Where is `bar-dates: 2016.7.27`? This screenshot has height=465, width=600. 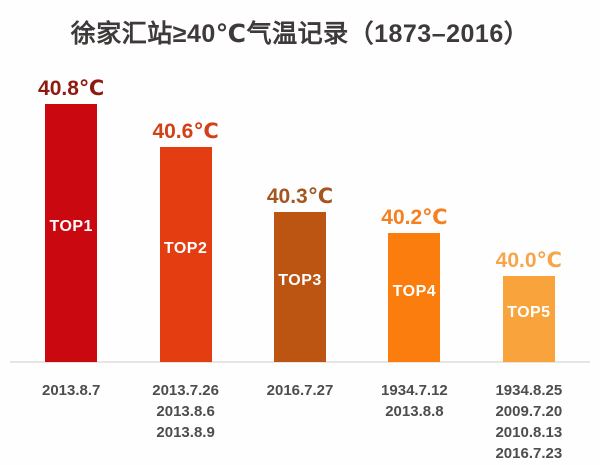
bar-dates: 2016.7.27 is located at coordinates (300, 422).